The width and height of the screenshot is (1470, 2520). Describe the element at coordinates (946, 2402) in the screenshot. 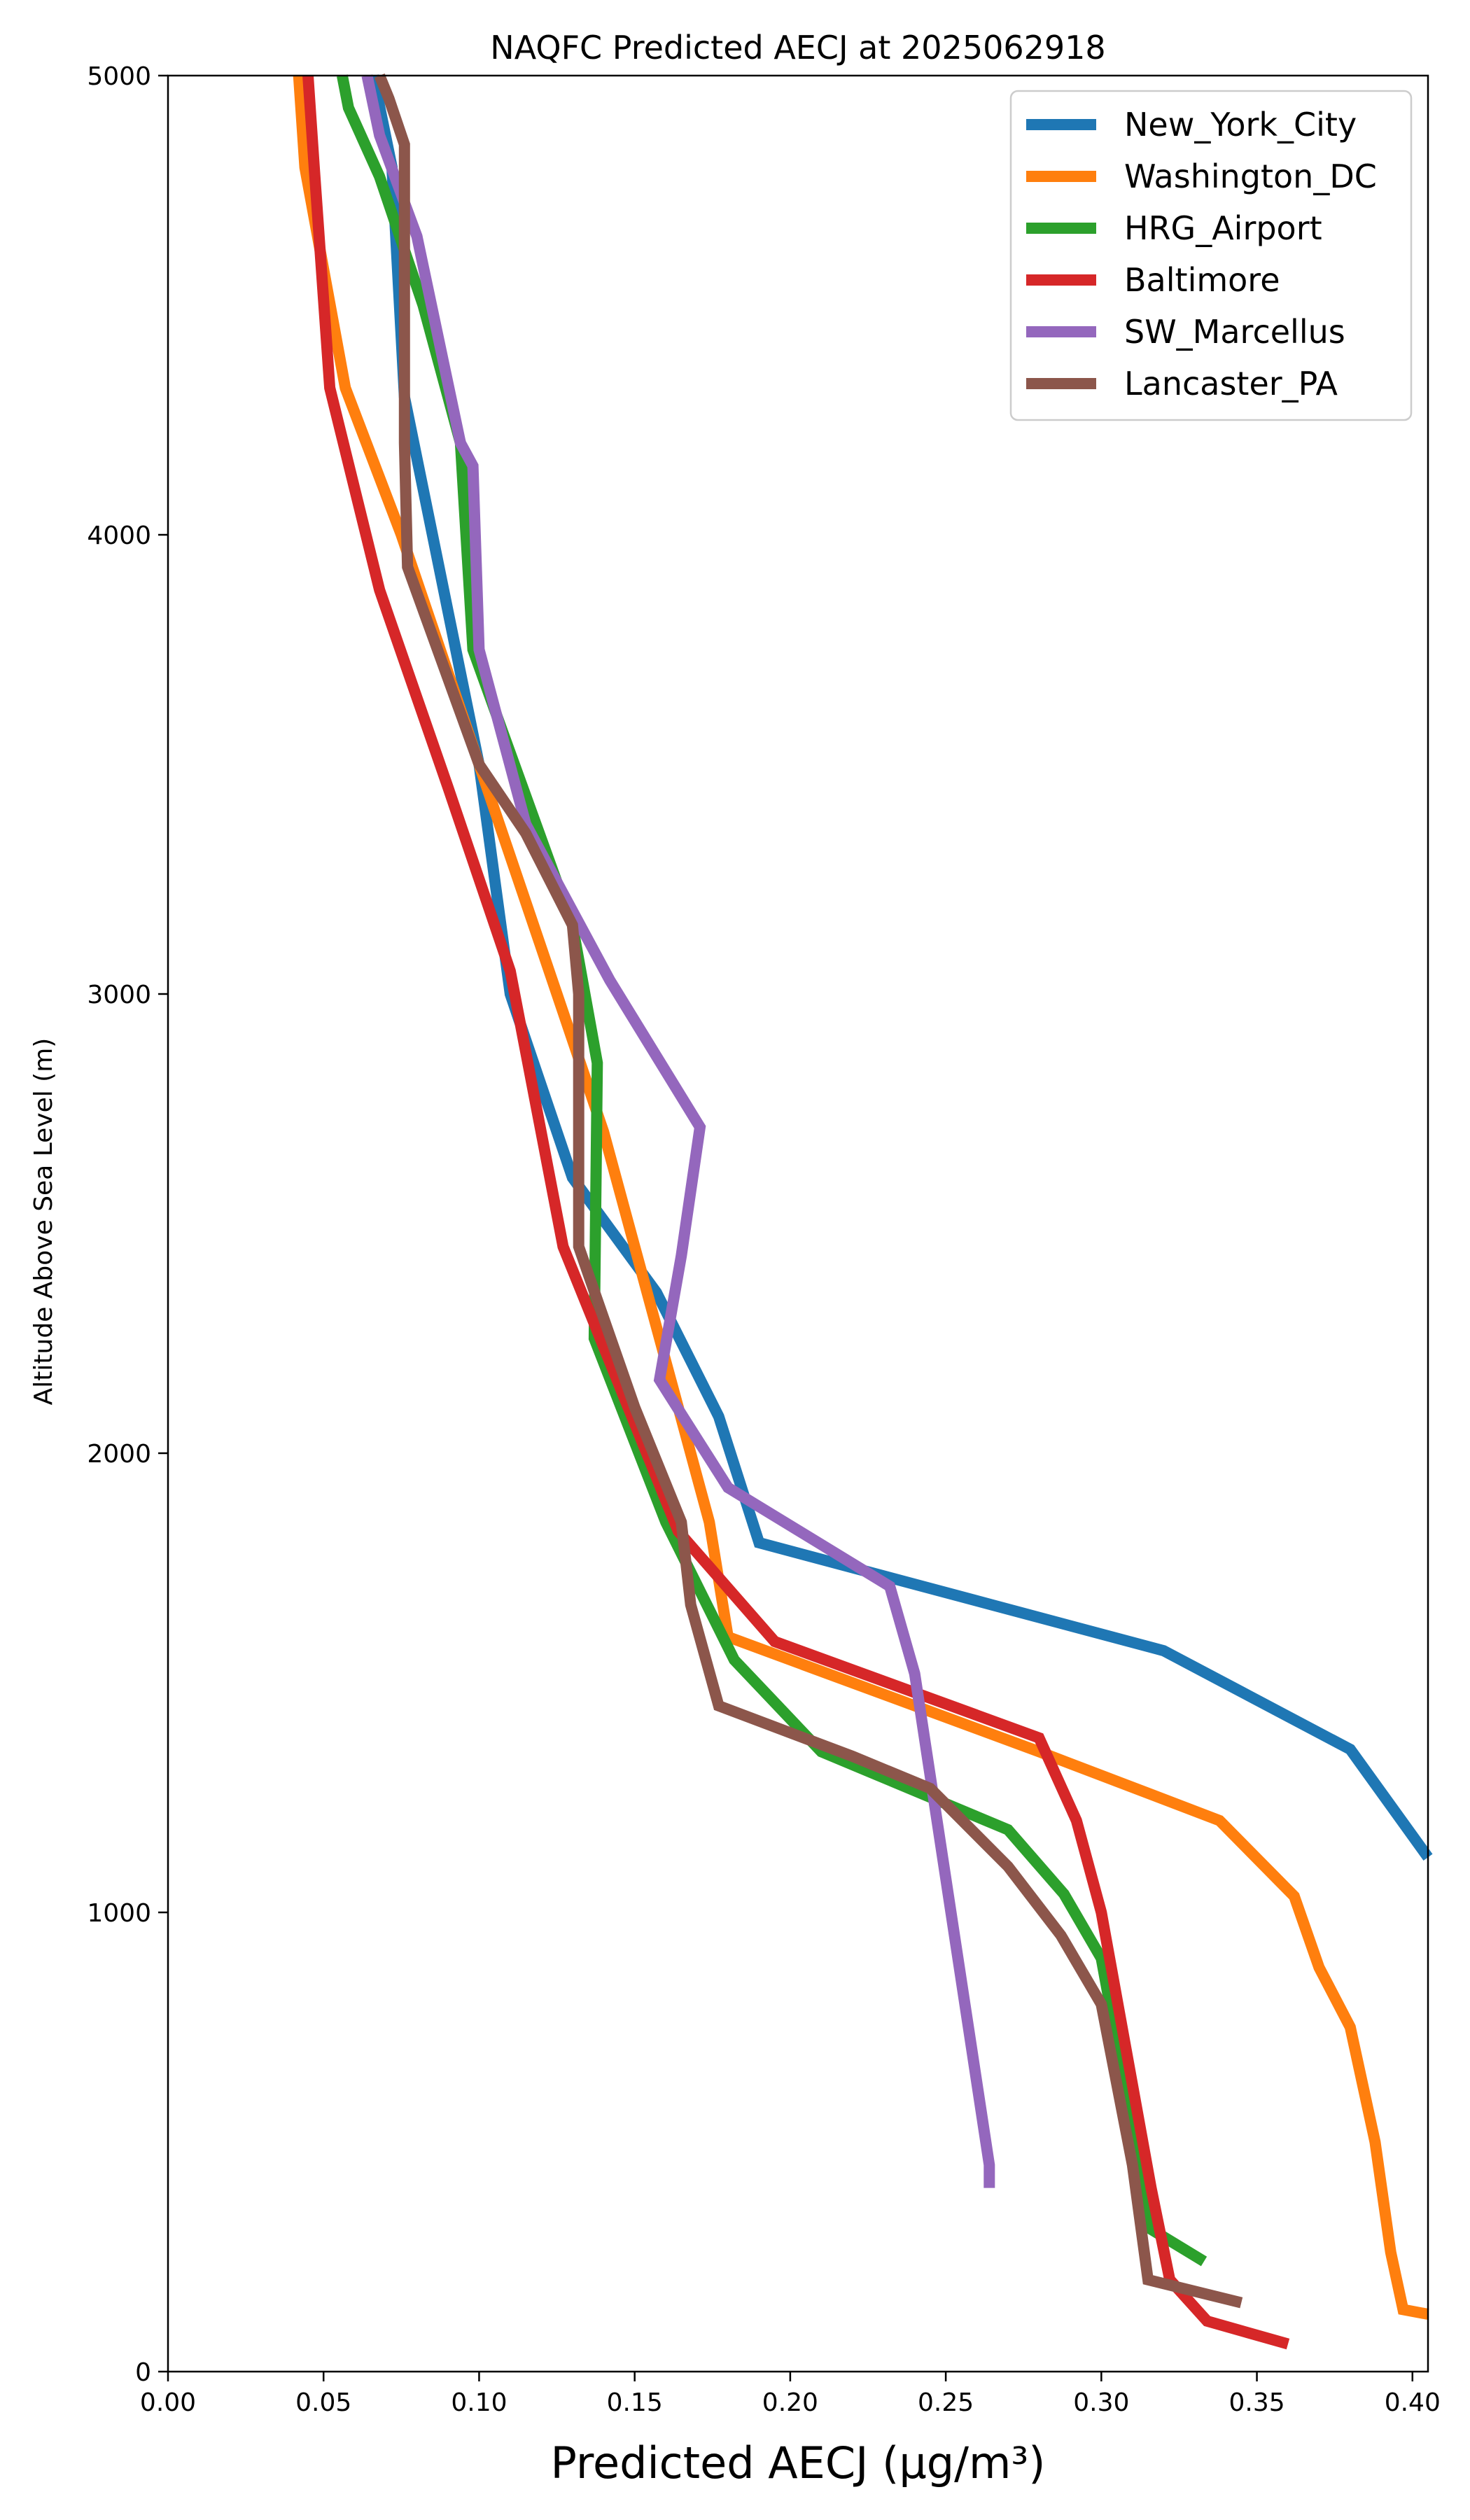

I see `x-tick-label: 0.25` at that location.